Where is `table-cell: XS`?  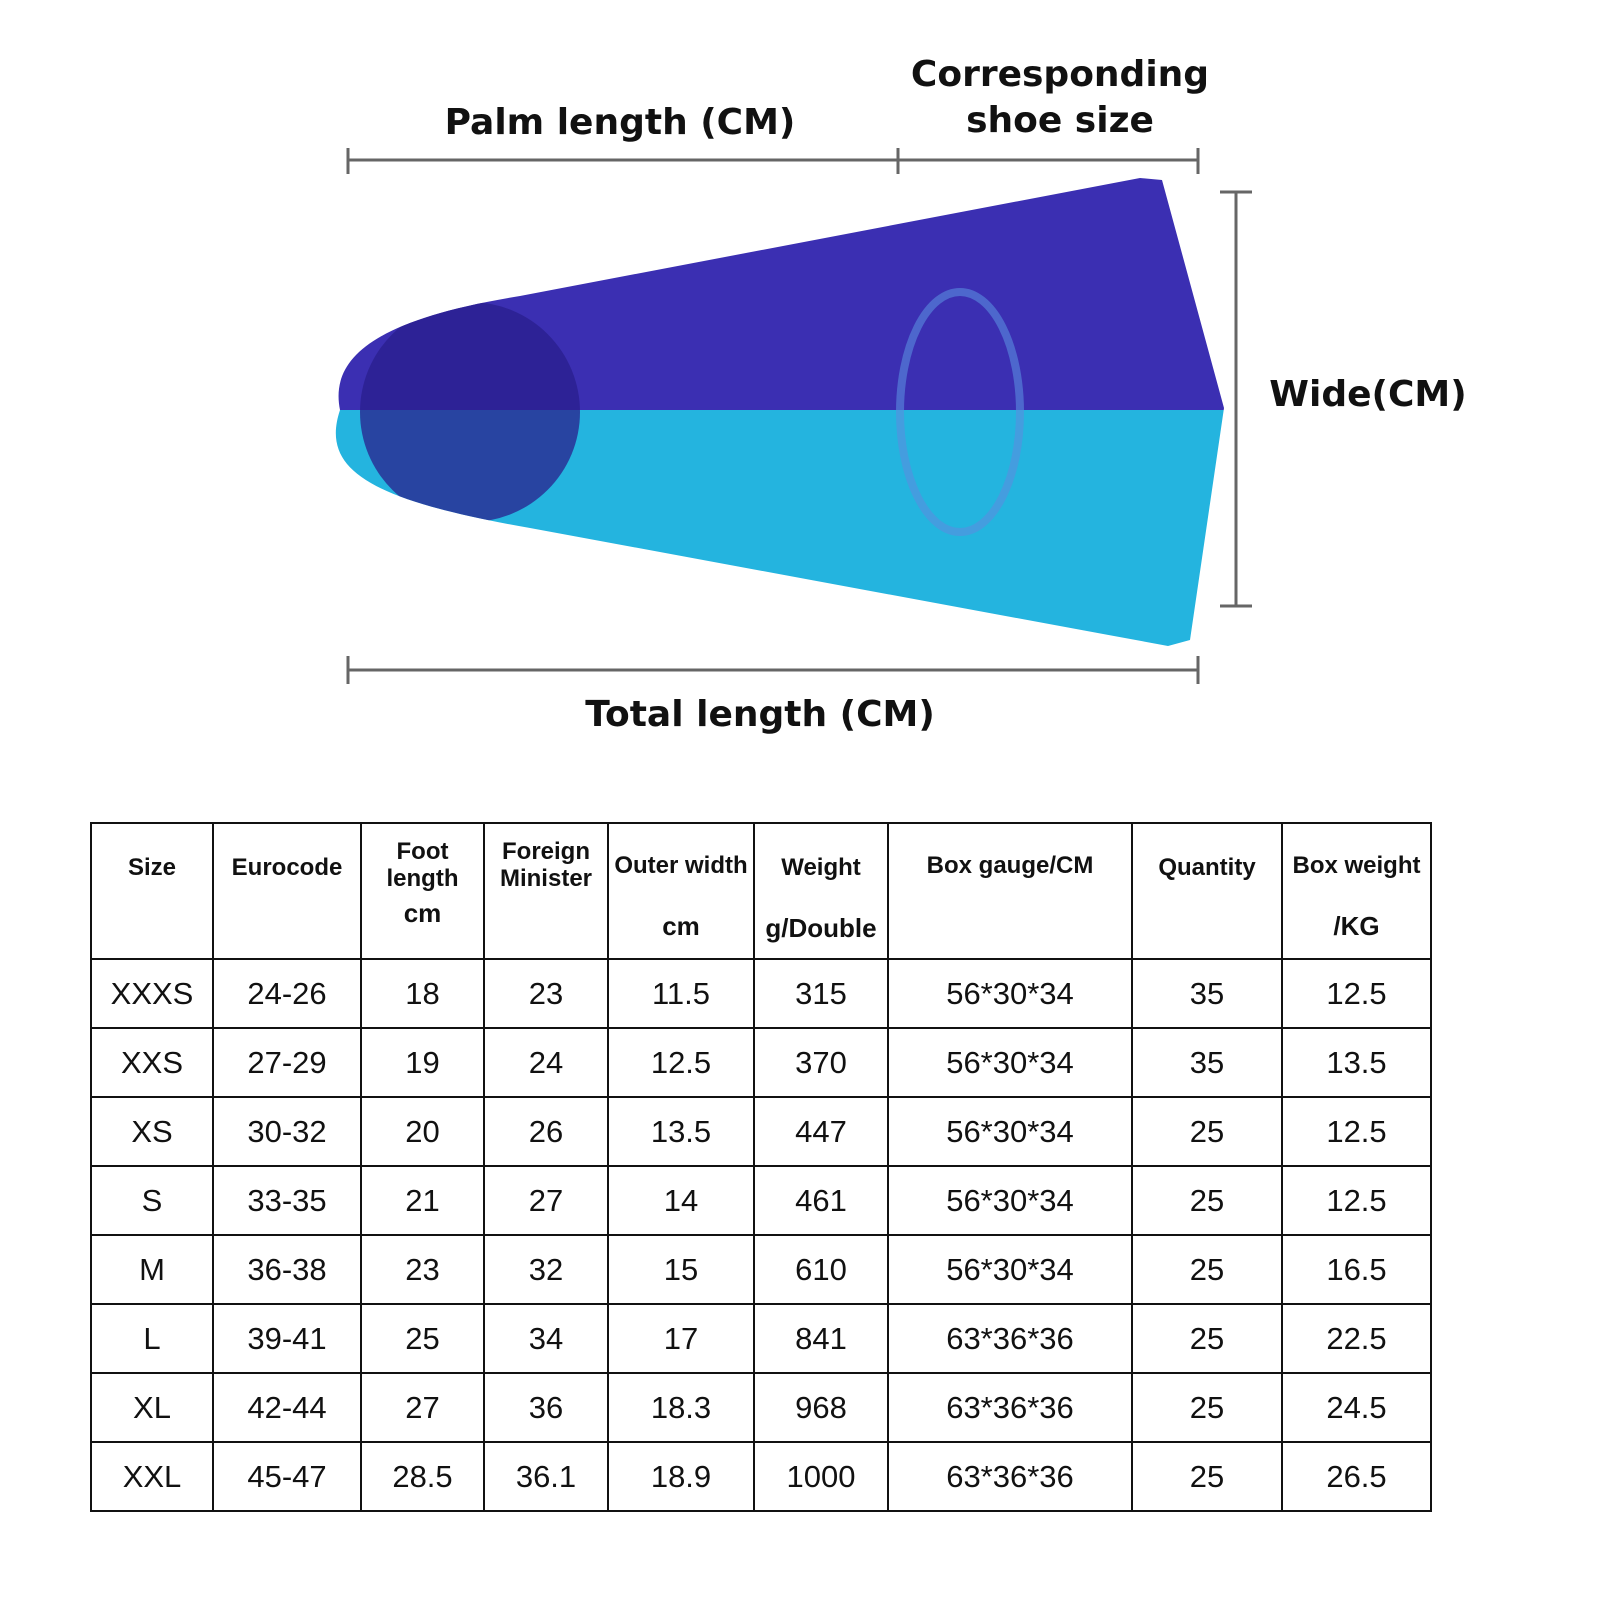
table-cell: XS is located at coordinates (152, 1131).